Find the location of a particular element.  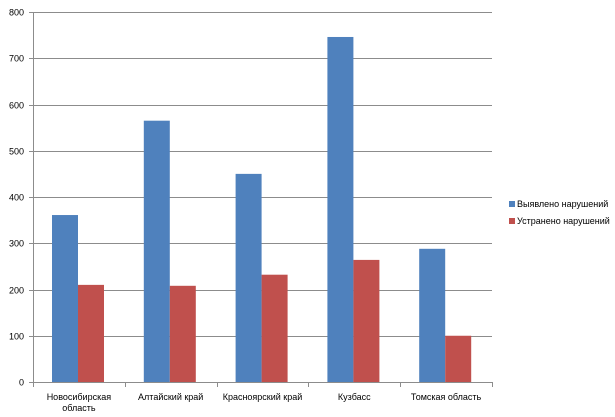

x-tick-label-line: Красноярский край is located at coordinates (263, 397).